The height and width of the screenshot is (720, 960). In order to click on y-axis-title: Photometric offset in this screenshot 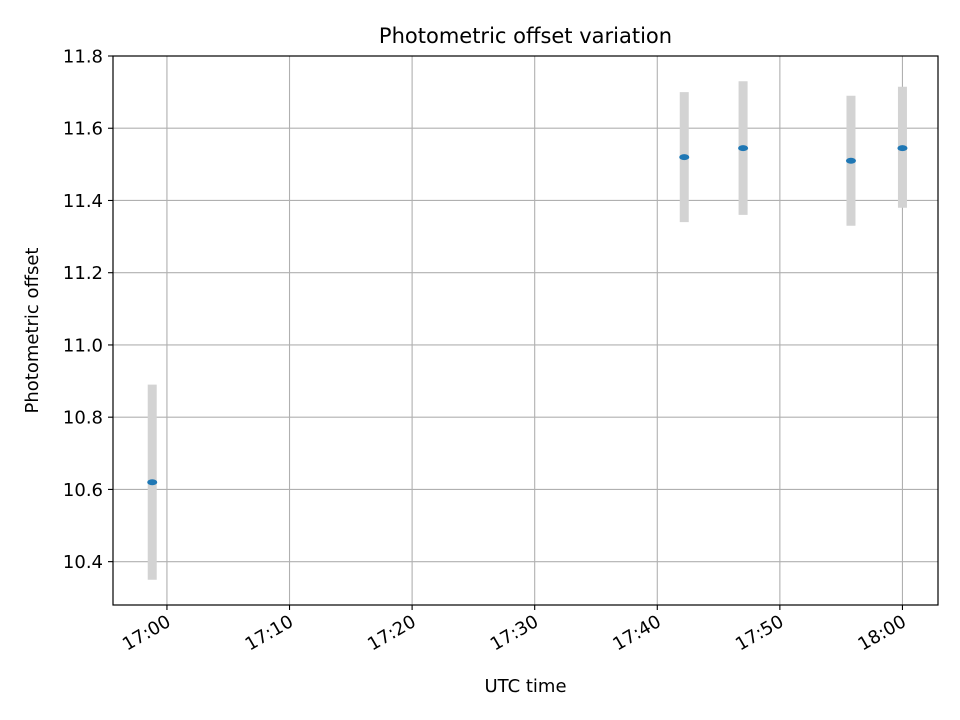, I will do `click(32, 331)`.